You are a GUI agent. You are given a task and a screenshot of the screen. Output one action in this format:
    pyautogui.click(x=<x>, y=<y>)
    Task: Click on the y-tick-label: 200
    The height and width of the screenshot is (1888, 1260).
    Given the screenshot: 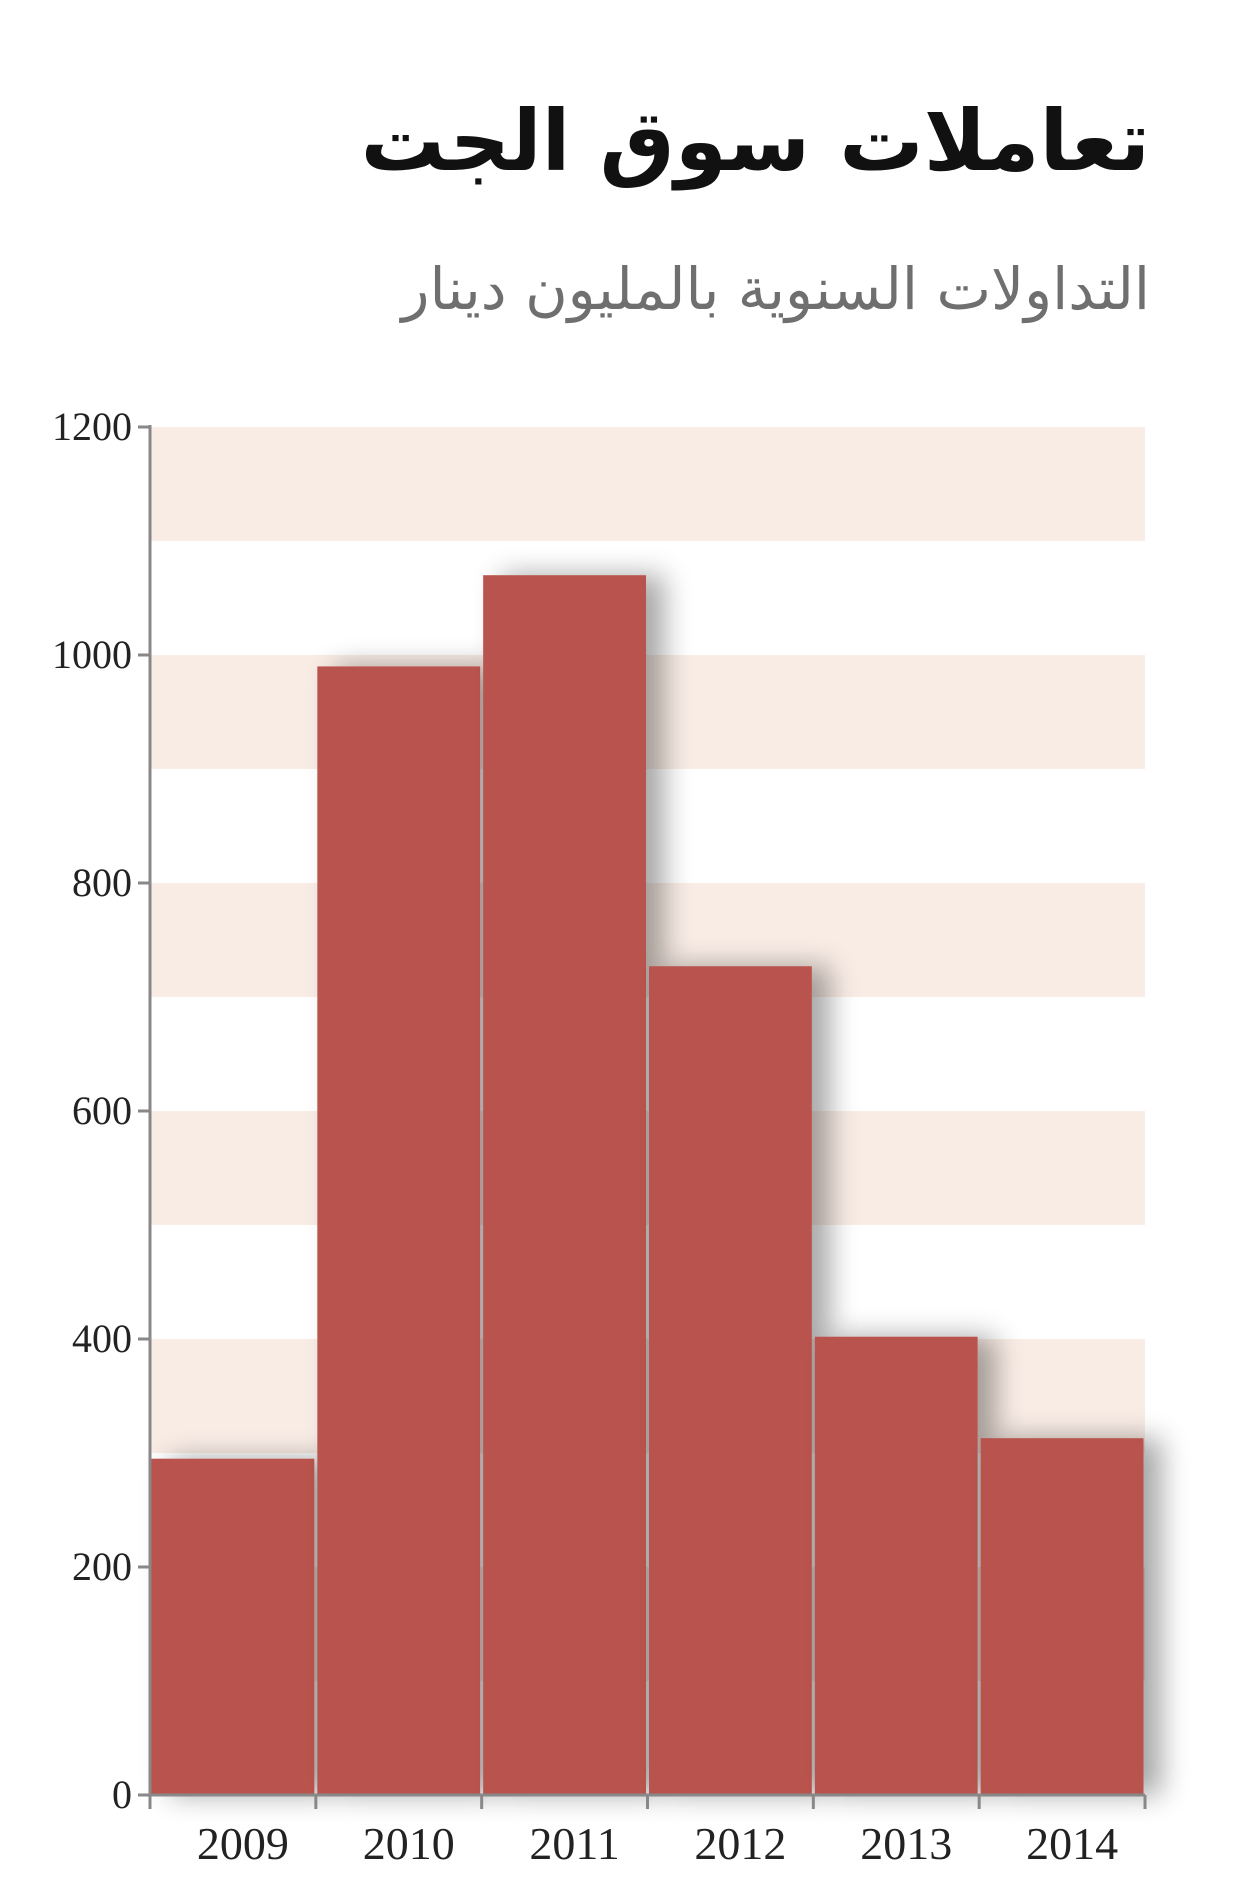 What is the action you would take?
    pyautogui.click(x=102, y=1566)
    